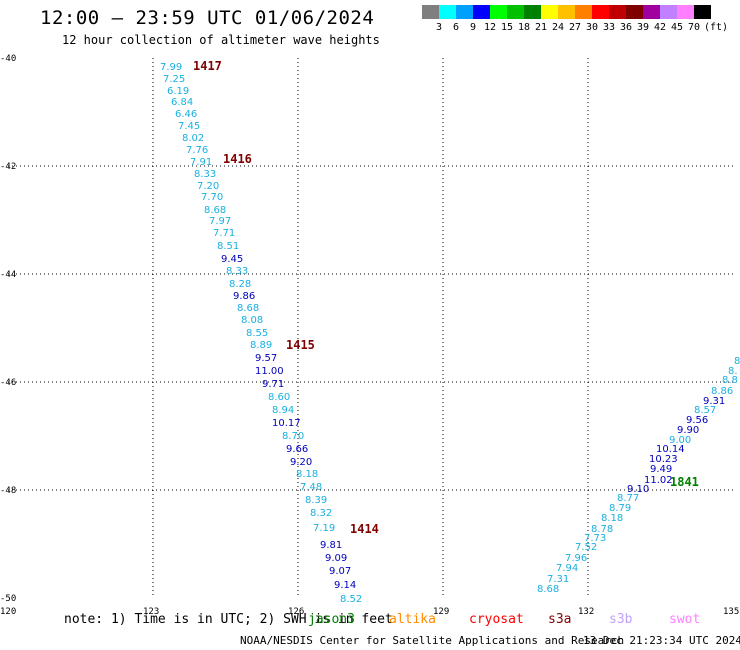  I want to click on legend-label: 9, so click(473, 27).